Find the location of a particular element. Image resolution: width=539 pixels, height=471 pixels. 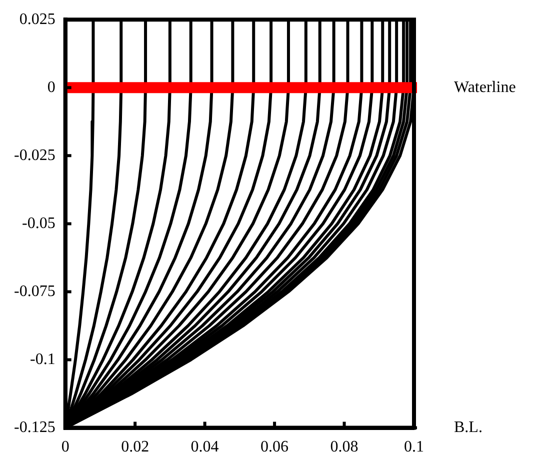

x-tick-label: 0.1 is located at coordinates (414, 447).